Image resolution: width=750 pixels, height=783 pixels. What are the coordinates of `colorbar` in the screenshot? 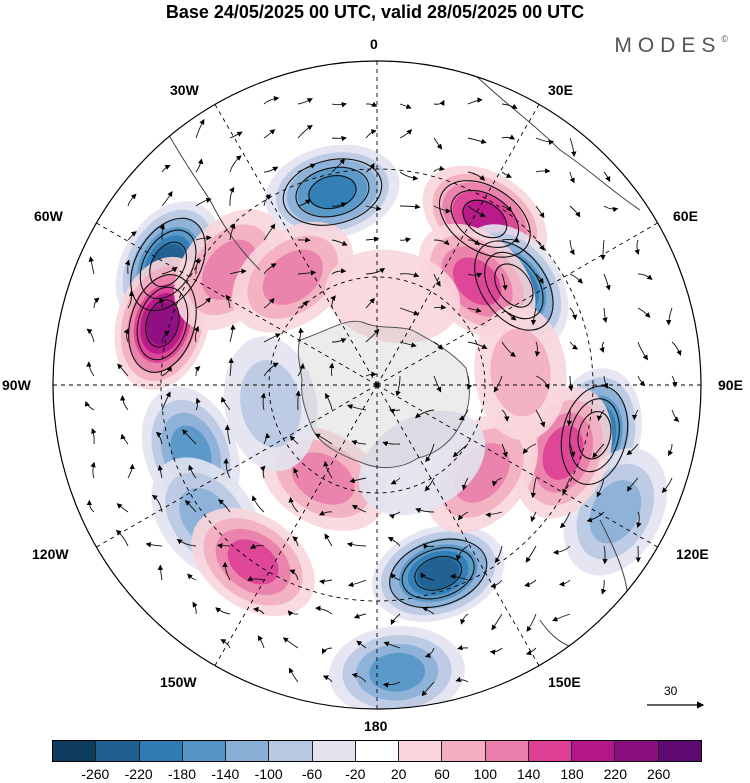 It's located at (377, 751).